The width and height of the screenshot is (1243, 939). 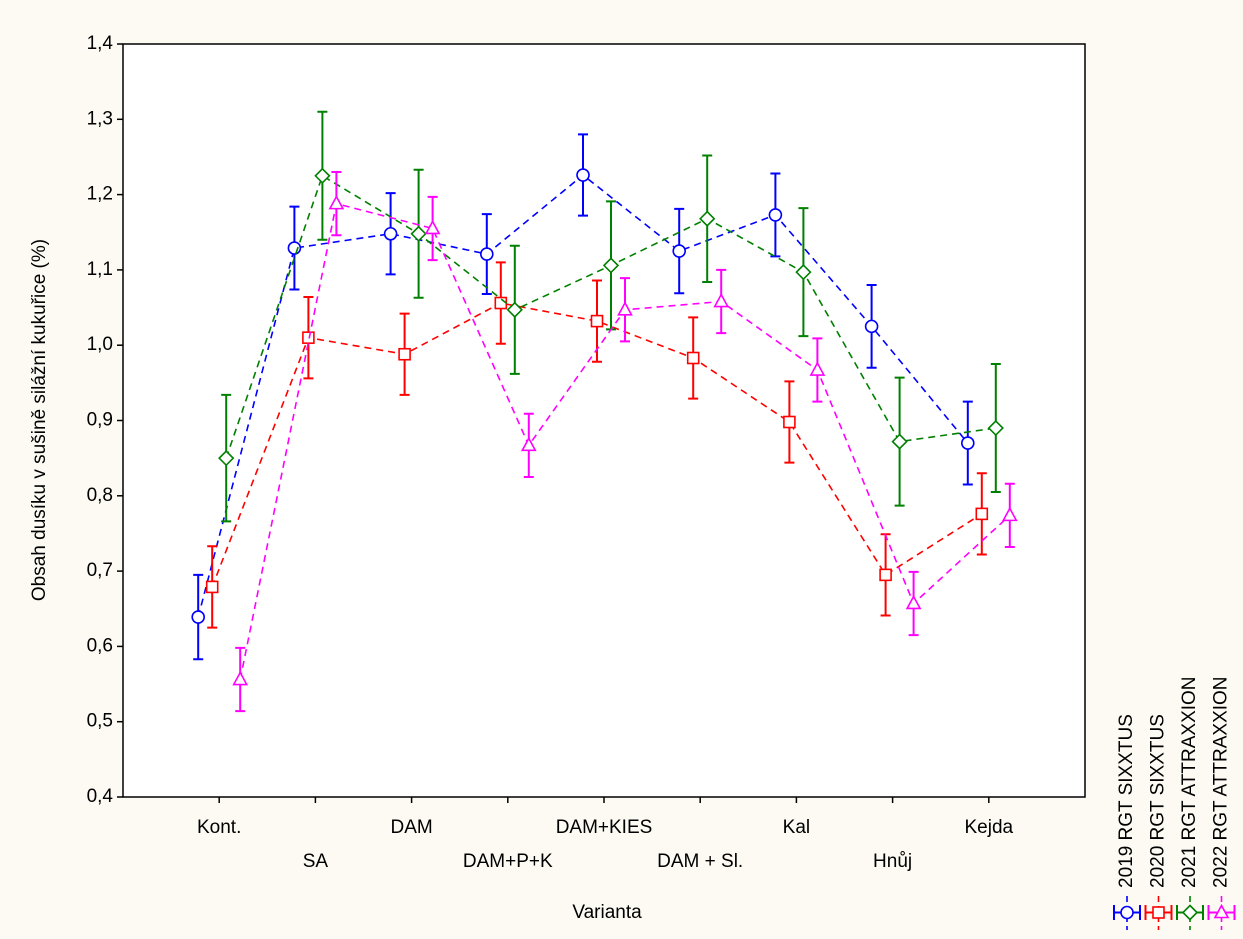 I want to click on legend-label: 2021 RGT ATTRAXXION, so click(x=1189, y=782).